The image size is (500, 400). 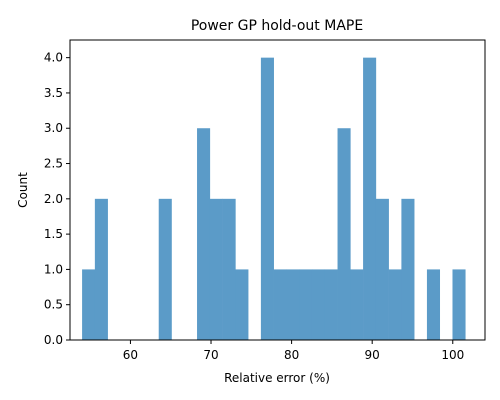 What do you see at coordinates (53, 199) in the screenshot?
I see `y-tick-label: 2.0` at bounding box center [53, 199].